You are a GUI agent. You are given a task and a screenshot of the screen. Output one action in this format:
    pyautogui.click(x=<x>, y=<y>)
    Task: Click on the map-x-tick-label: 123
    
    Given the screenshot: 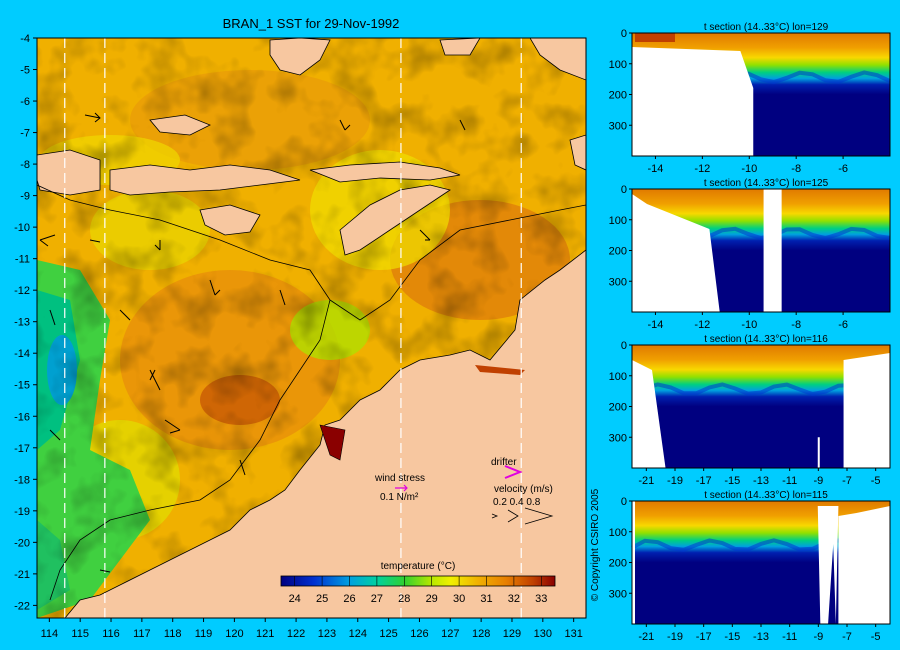 What is the action you would take?
    pyautogui.click(x=327, y=634)
    